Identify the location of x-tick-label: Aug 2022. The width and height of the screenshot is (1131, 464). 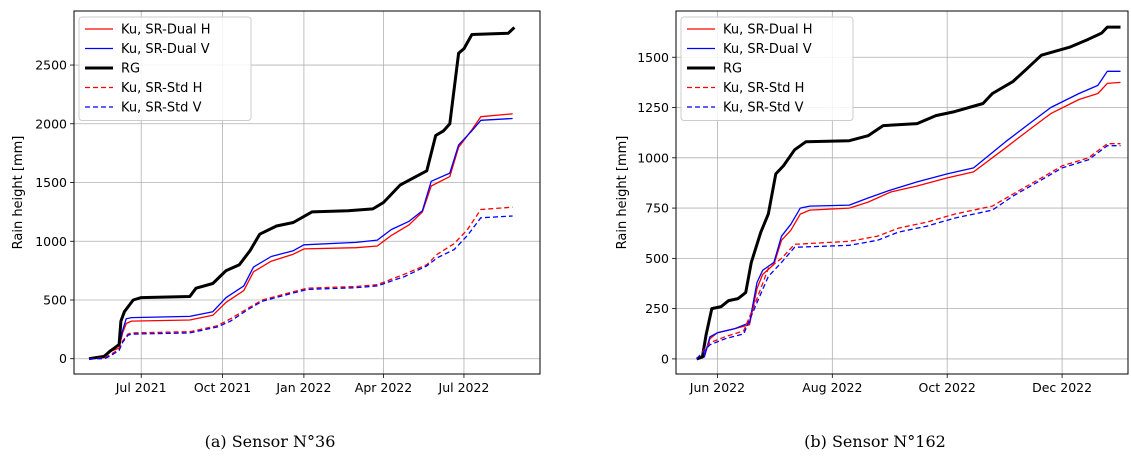
(832, 387).